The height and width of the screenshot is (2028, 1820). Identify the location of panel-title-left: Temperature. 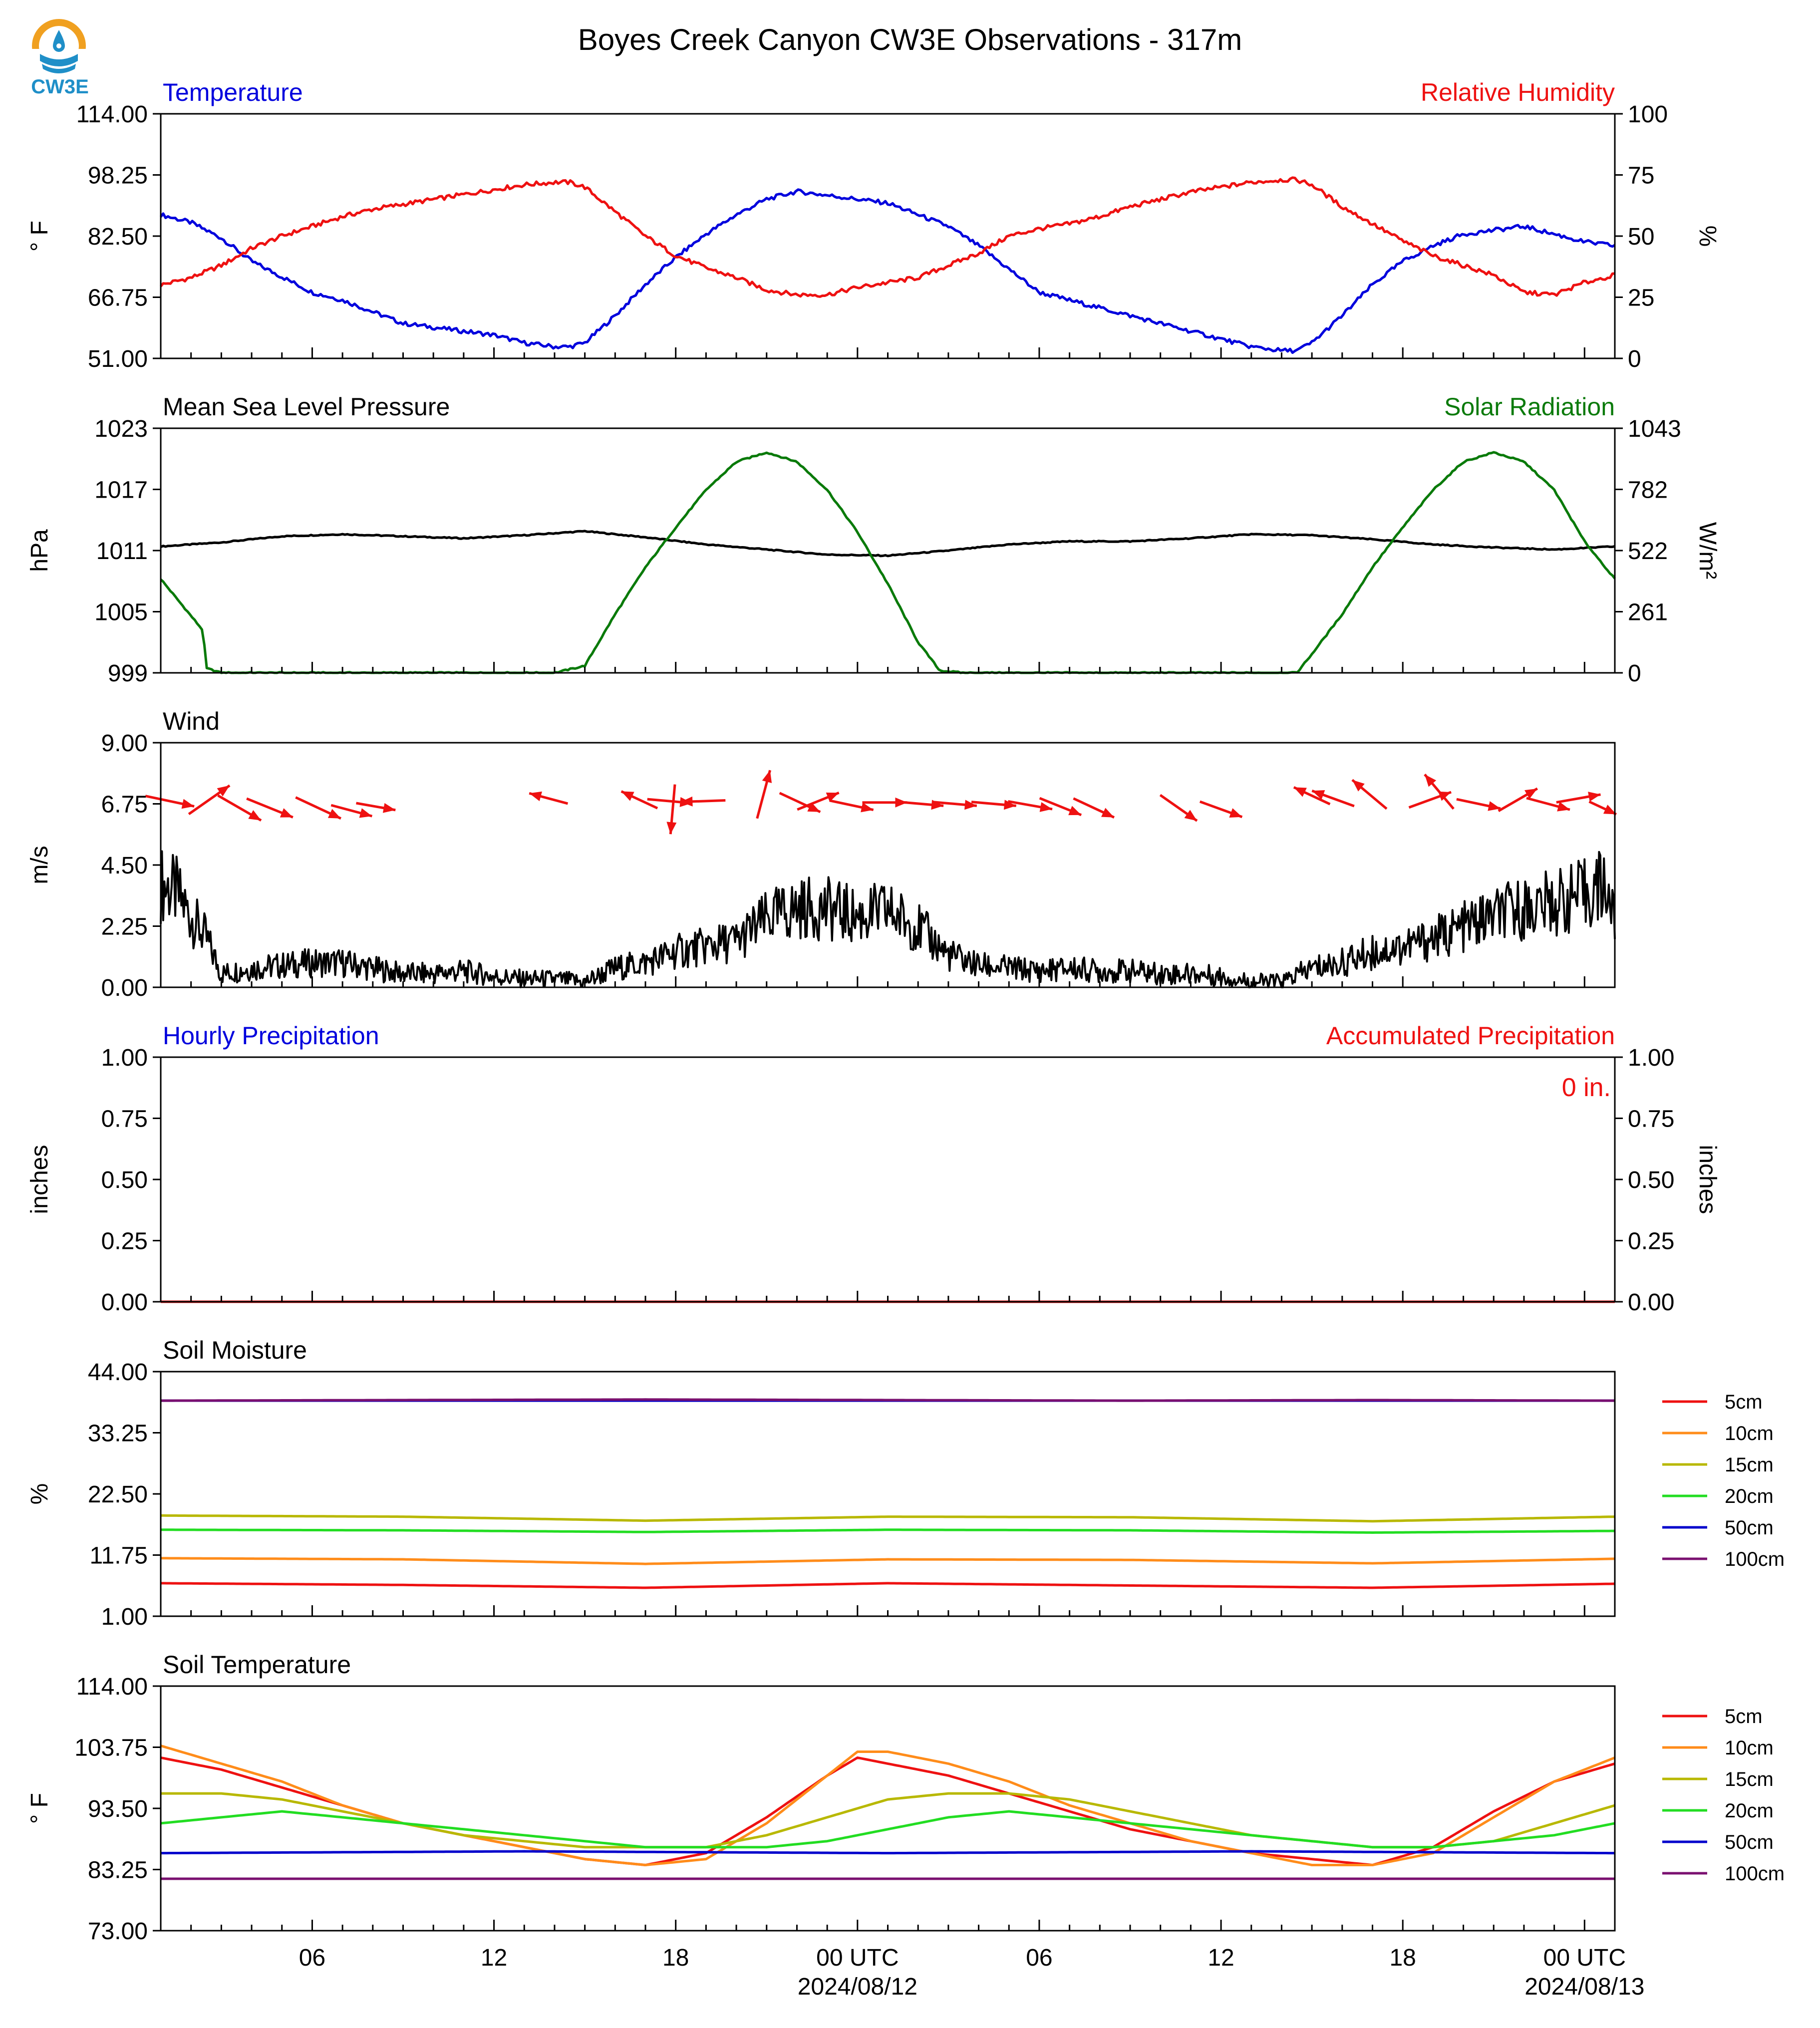
(233, 92).